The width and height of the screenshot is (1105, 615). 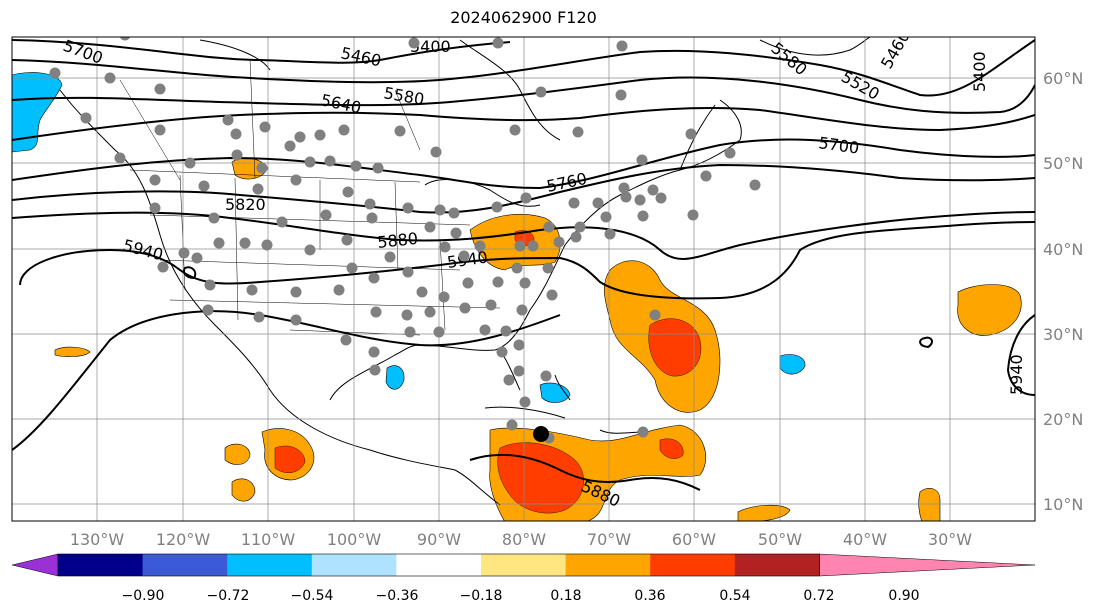 I want to click on lon-label: 100°W, so click(x=354, y=539).